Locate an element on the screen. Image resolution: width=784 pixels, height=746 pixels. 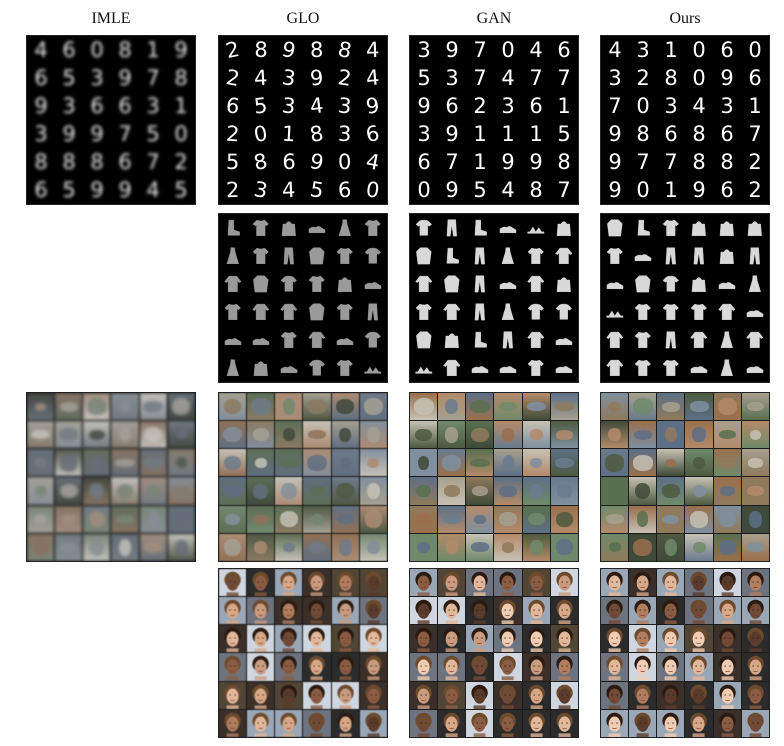
digit-glyph: 5 is located at coordinates (424, 77).